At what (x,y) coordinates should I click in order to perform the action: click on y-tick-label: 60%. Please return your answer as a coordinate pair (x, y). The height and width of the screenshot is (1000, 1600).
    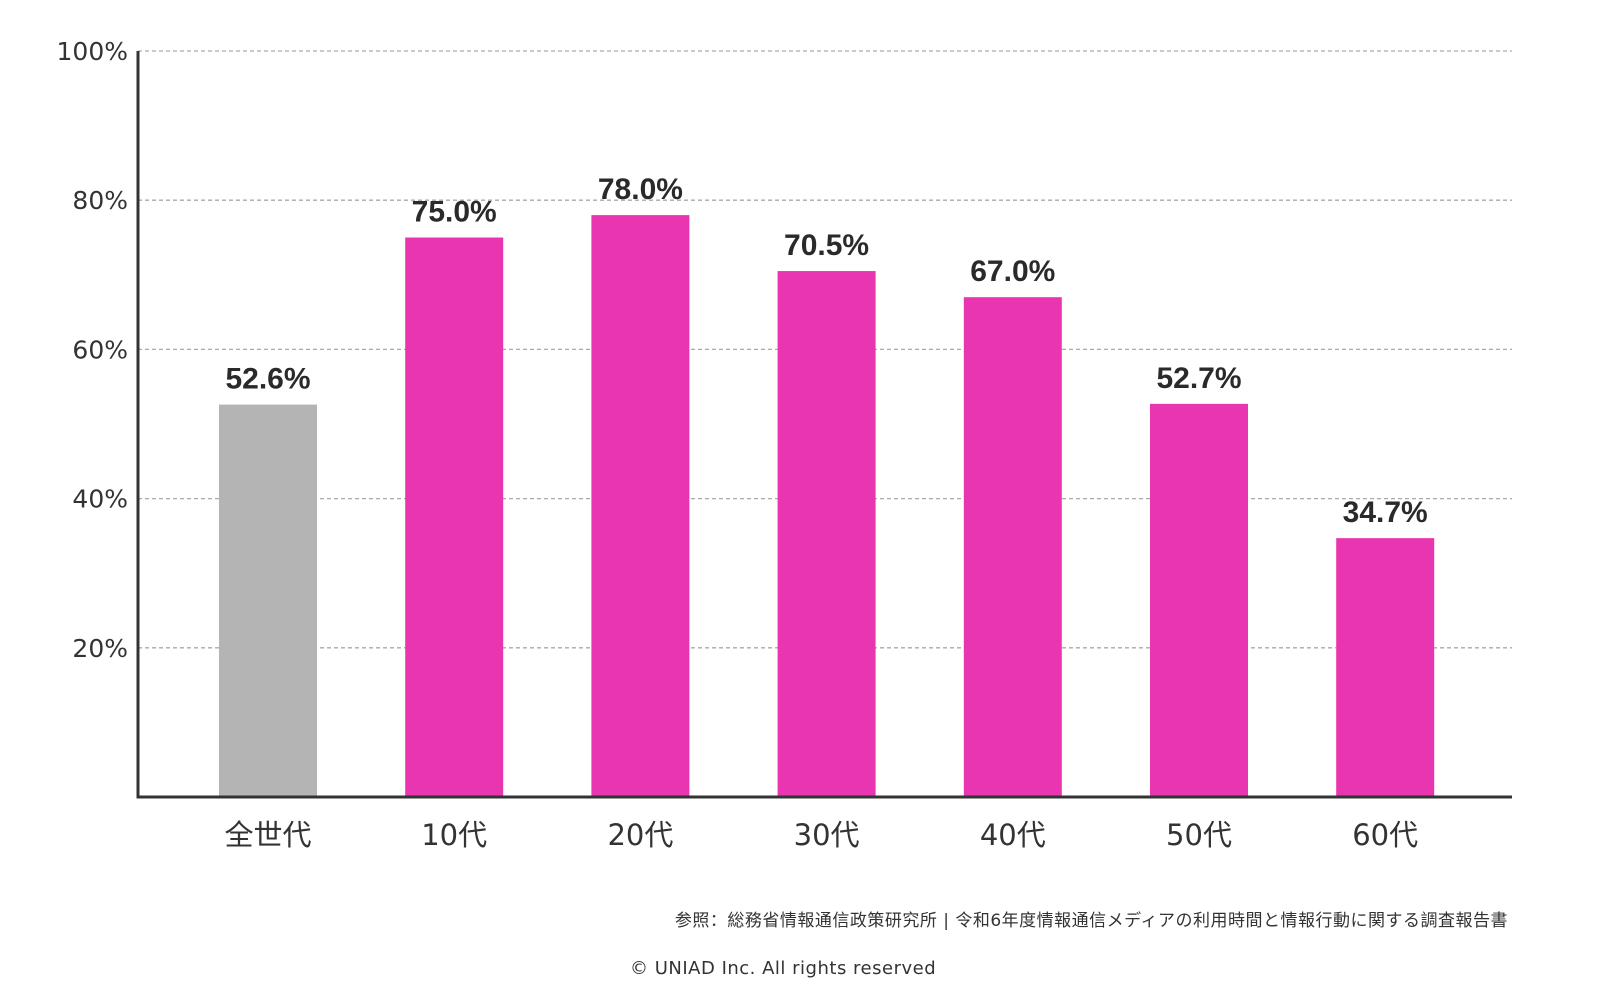
    Looking at the image, I should click on (100, 349).